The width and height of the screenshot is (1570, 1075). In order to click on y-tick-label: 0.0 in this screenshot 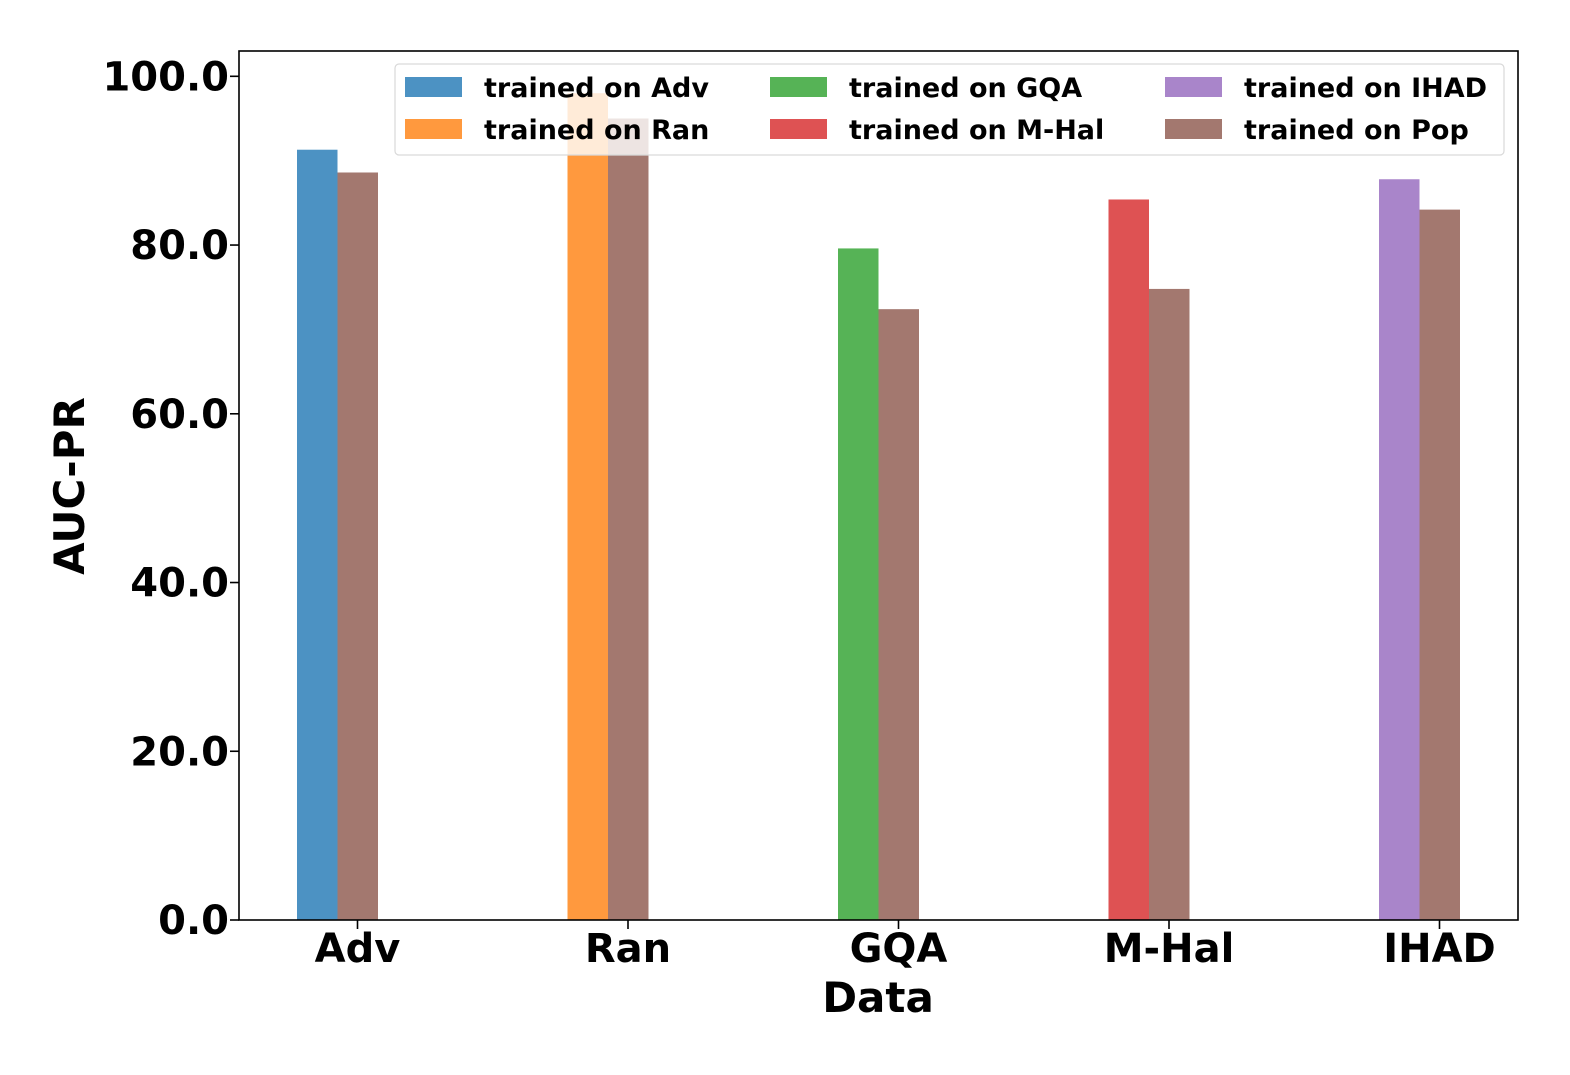, I will do `click(193, 921)`.